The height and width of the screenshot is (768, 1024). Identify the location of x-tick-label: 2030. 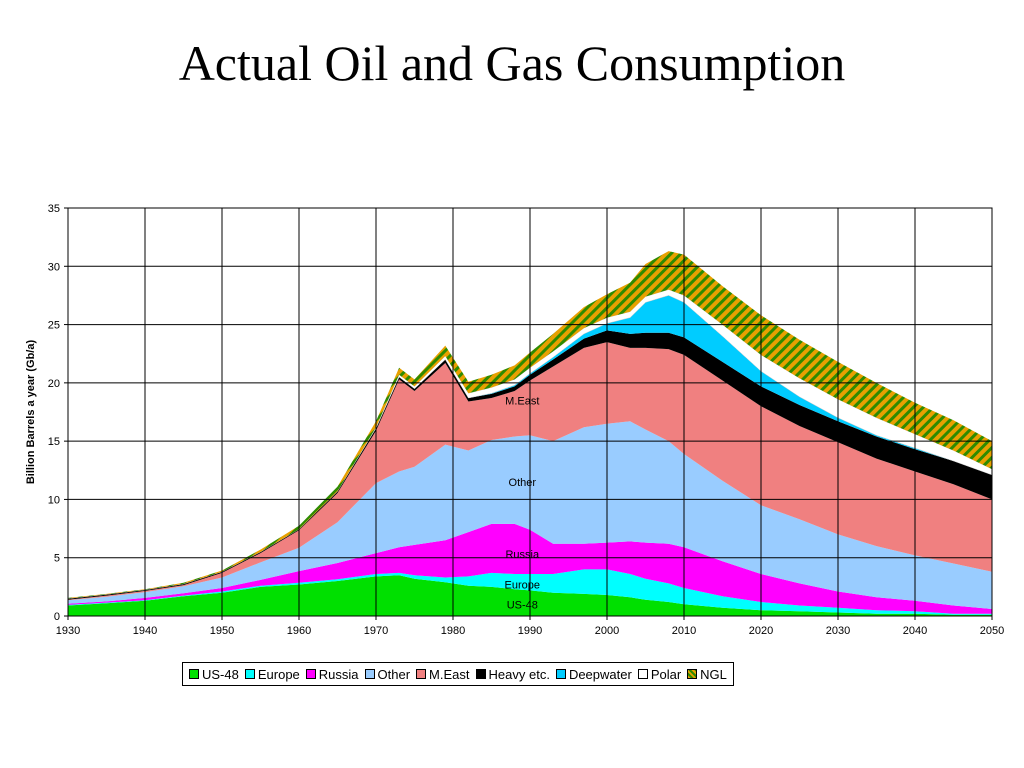
(838, 631).